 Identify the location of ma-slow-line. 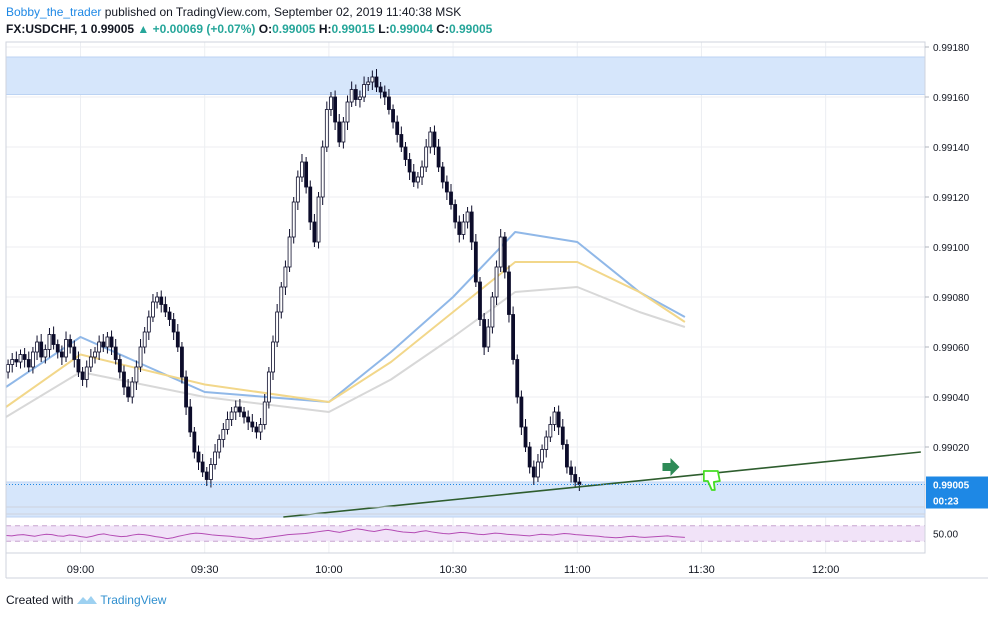
(345, 352).